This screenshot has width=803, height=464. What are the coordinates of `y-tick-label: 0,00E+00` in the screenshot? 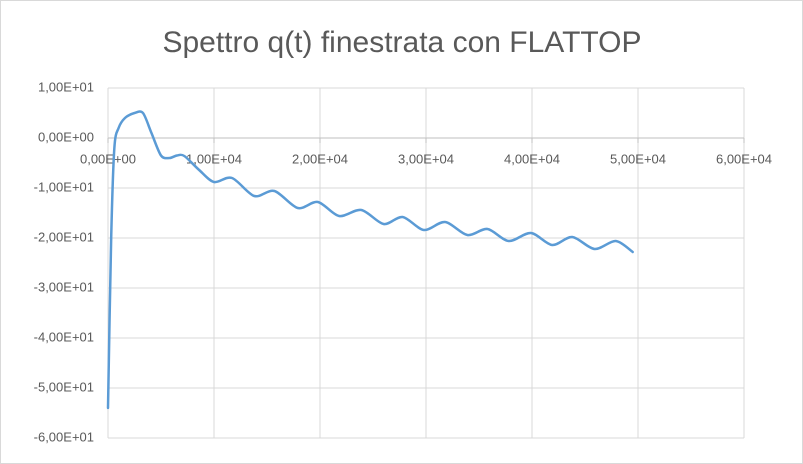 It's located at (66, 136).